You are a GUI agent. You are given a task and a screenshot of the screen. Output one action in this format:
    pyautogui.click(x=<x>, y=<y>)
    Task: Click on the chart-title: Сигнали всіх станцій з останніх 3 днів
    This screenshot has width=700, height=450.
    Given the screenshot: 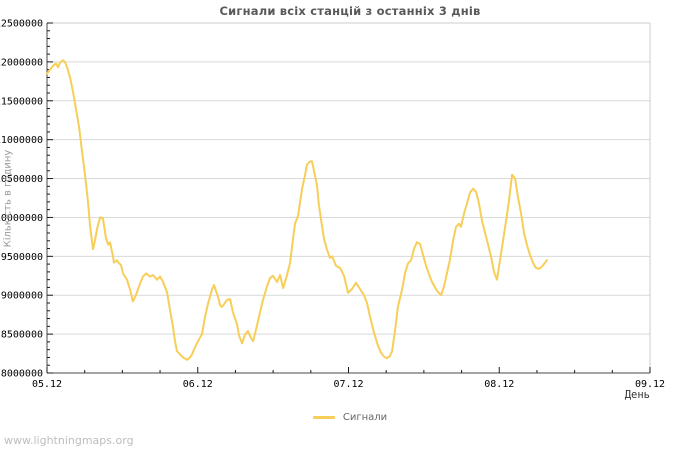 What is the action you would take?
    pyautogui.click(x=350, y=11)
    